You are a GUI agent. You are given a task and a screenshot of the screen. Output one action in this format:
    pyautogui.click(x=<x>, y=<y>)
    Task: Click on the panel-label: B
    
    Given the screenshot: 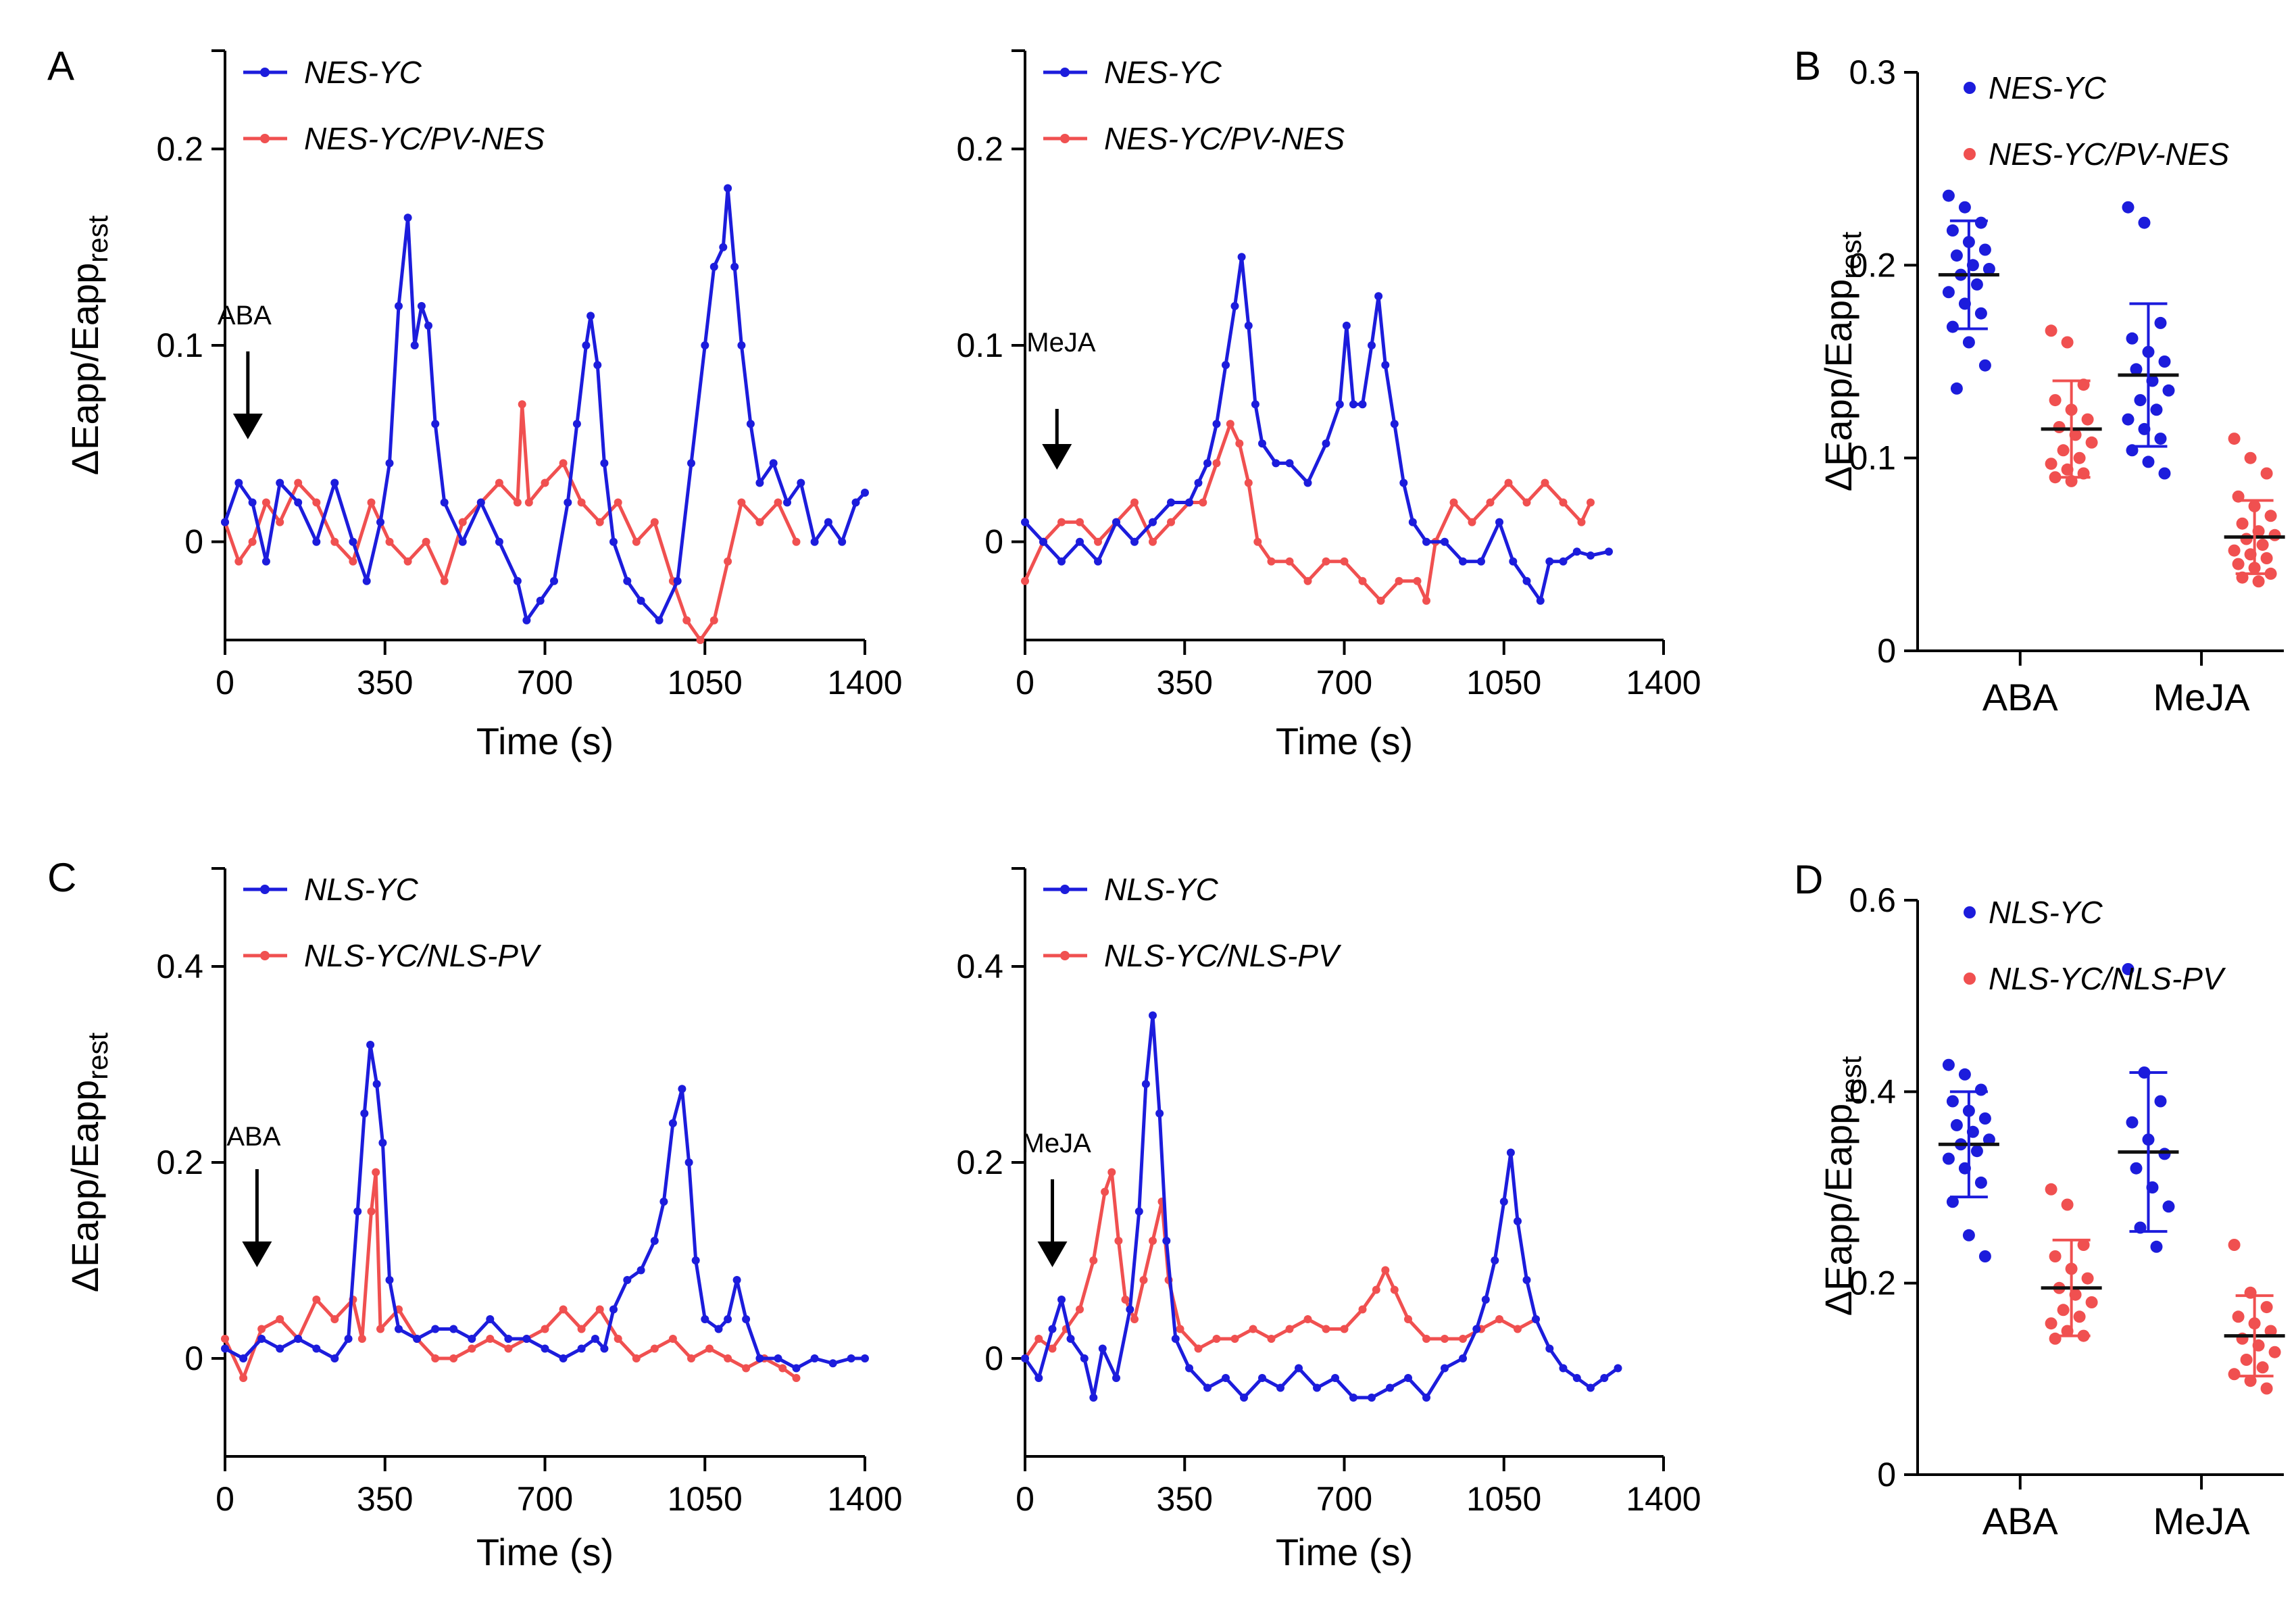 What is the action you would take?
    pyautogui.click(x=1807, y=66)
    